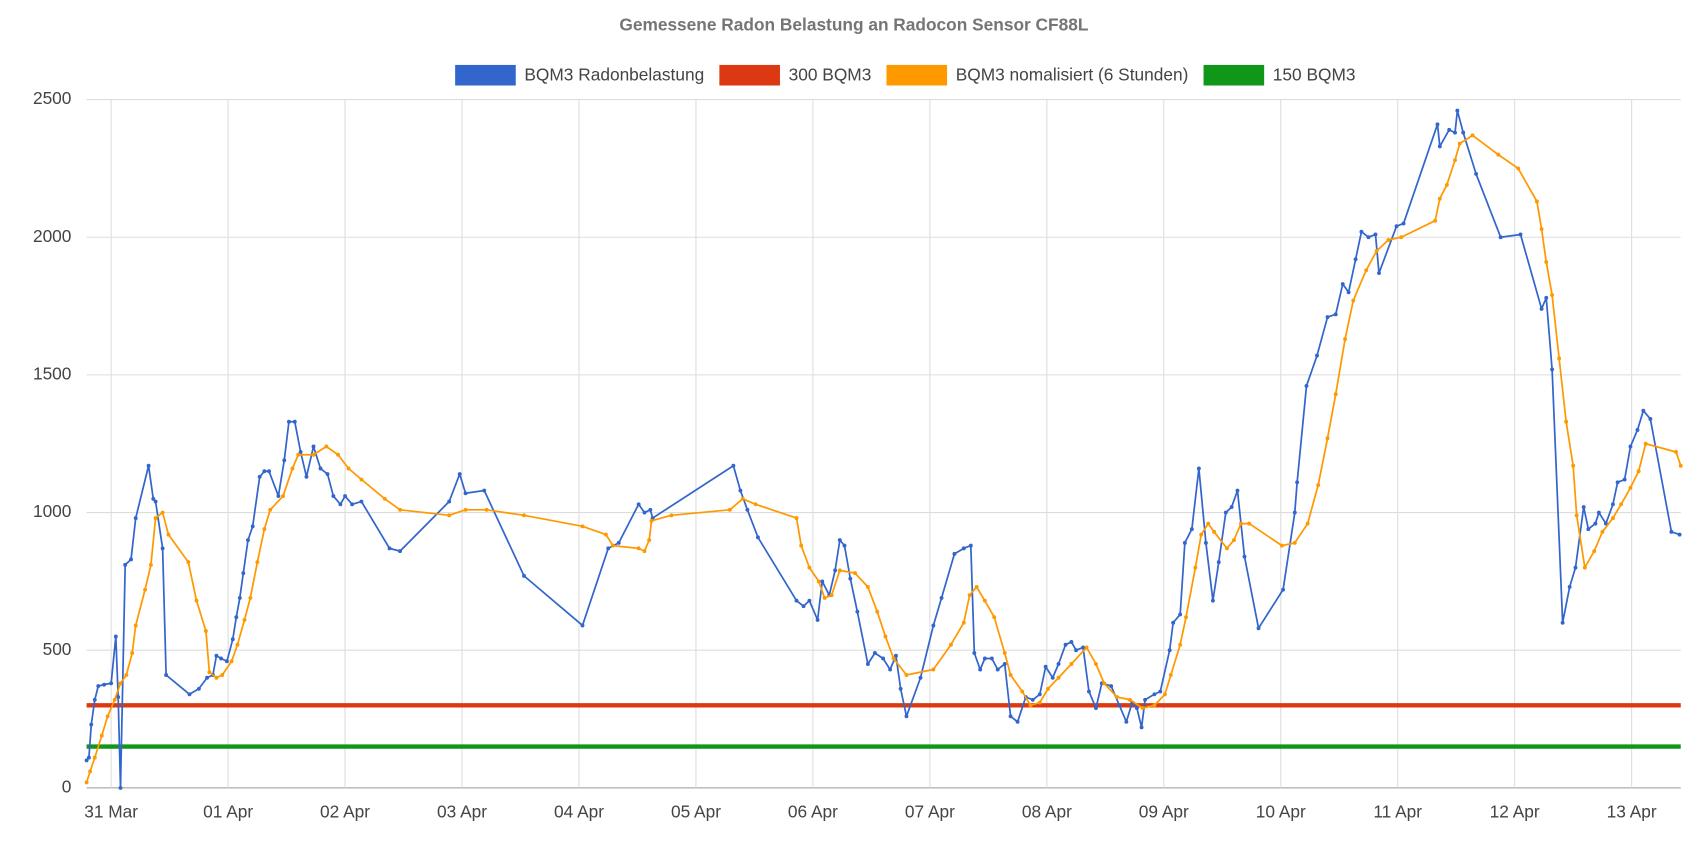 This screenshot has width=1697, height=842. I want to click on legend-item: 300 BQM3, so click(795, 75).